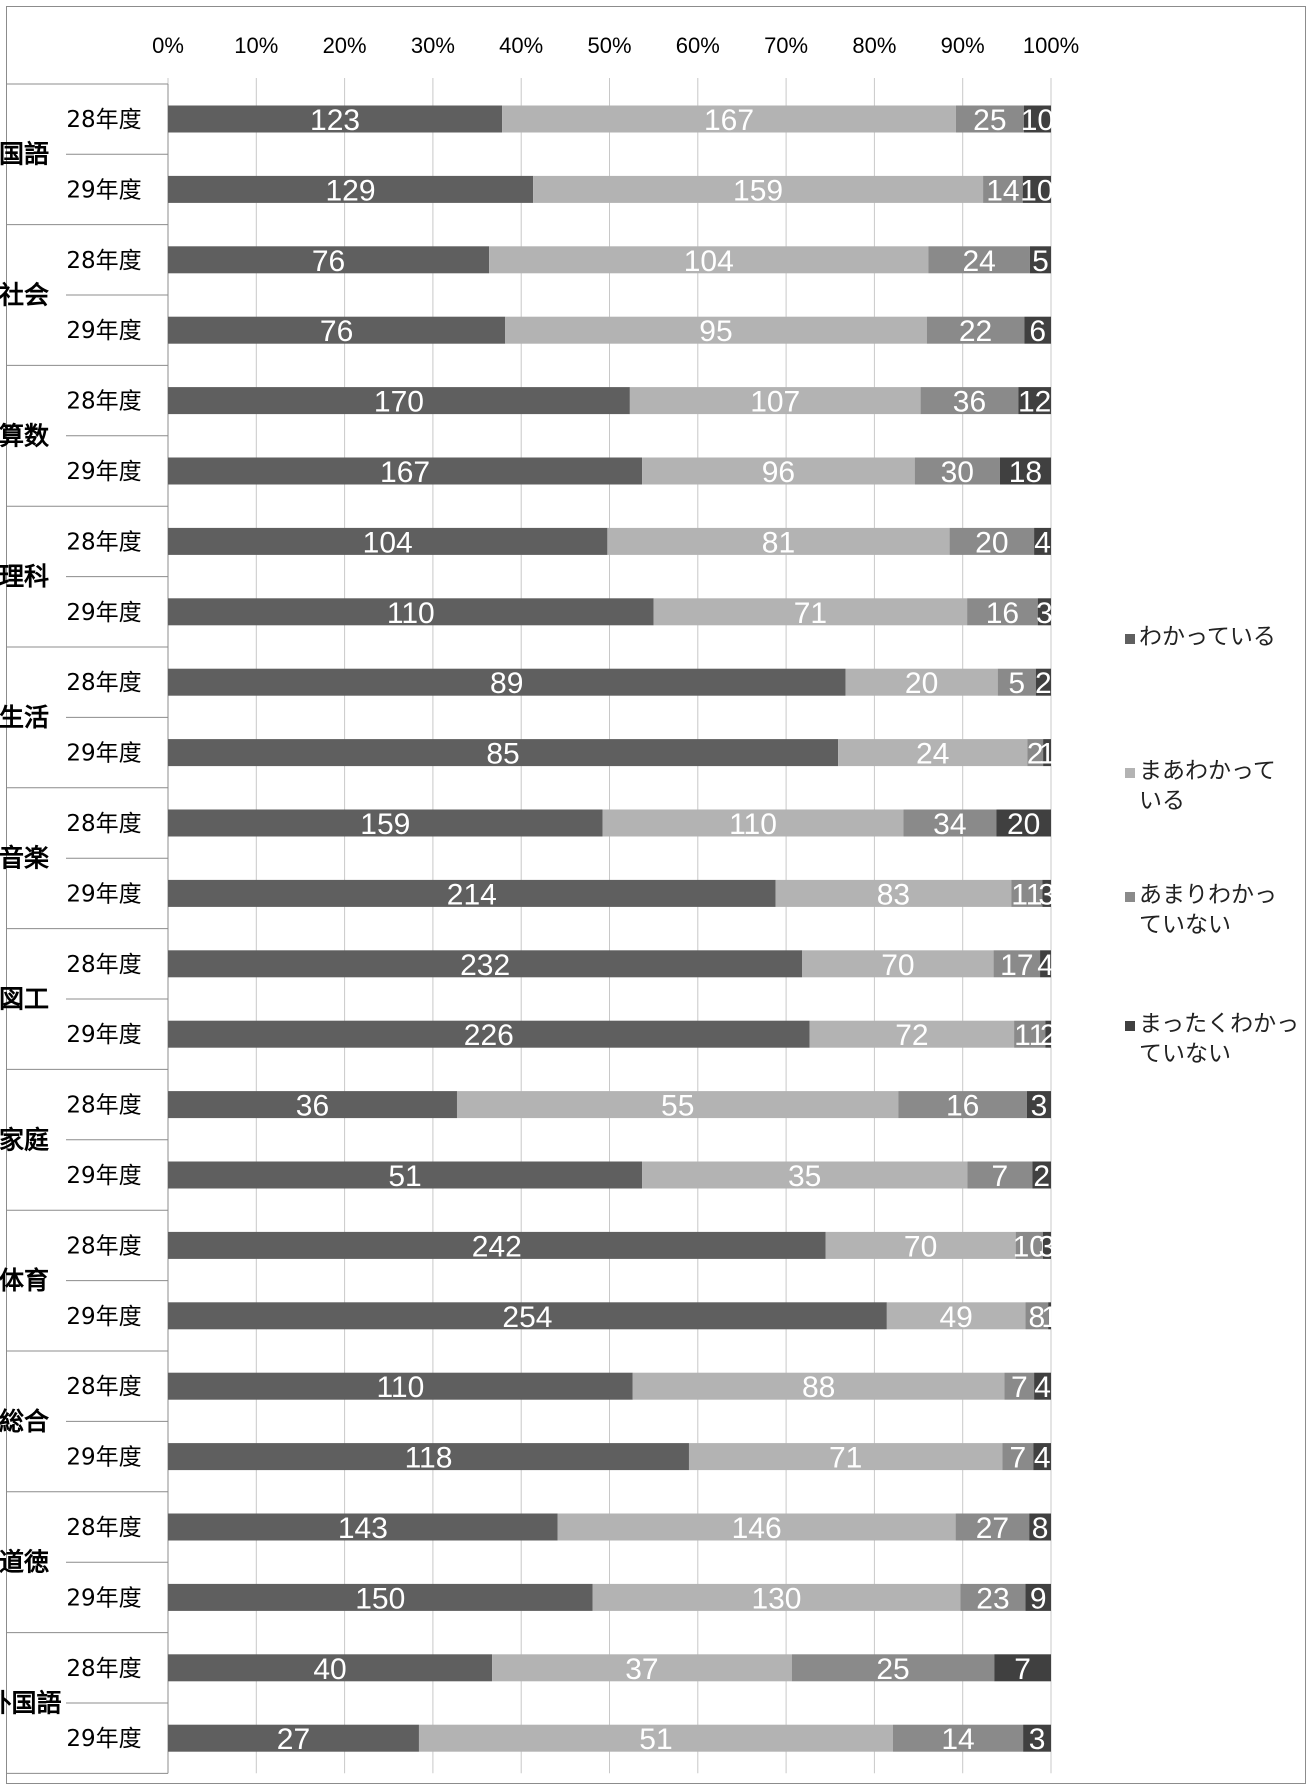 Image resolution: width=1314 pixels, height=1791 pixels. Describe the element at coordinates (786, 45) in the screenshot. I see `x-tick-label: 70%` at that location.